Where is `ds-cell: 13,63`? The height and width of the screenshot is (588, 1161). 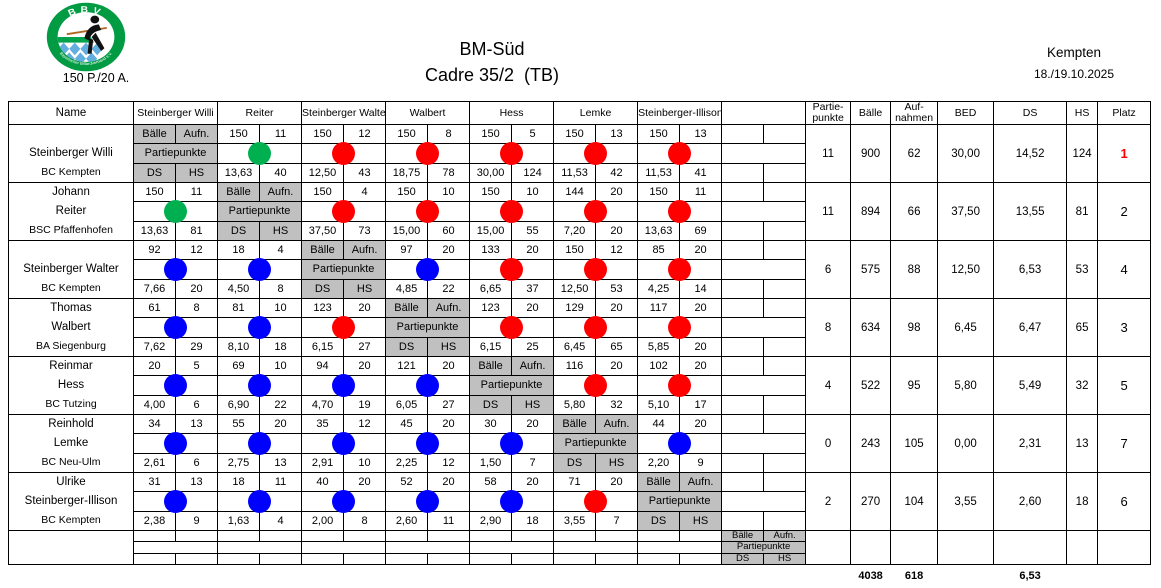 ds-cell: 13,63 is located at coordinates (659, 230).